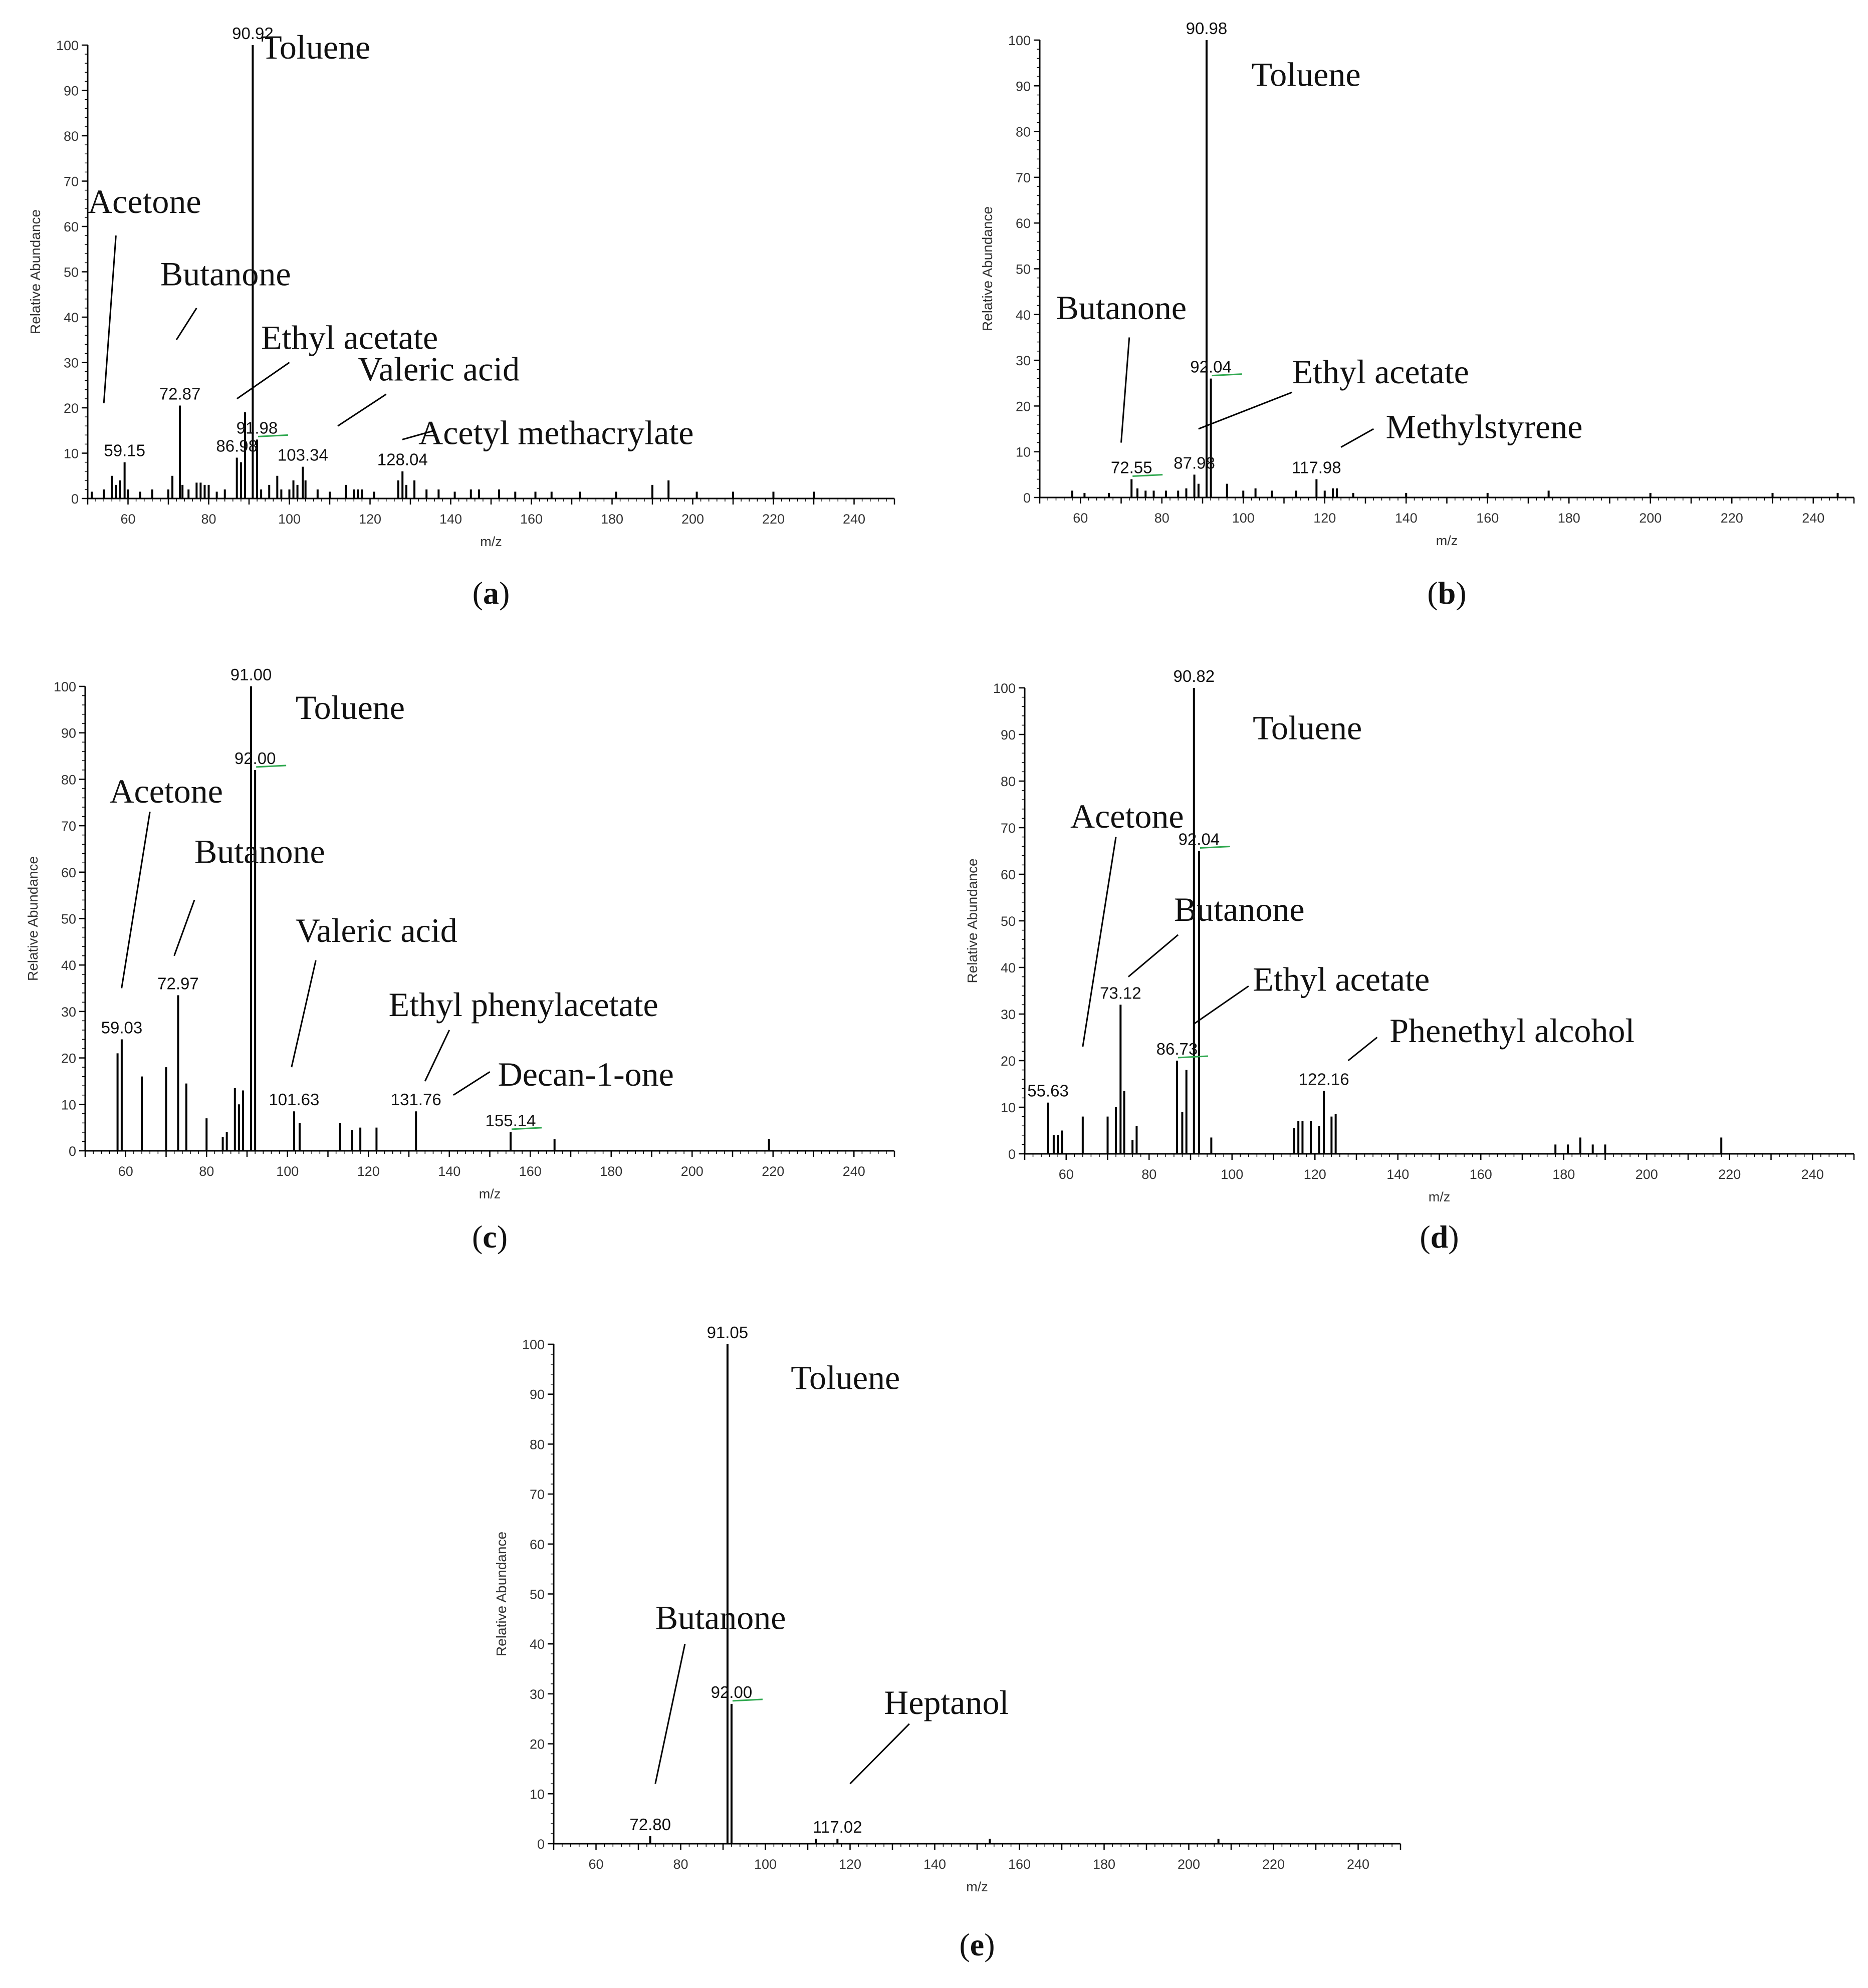  Describe the element at coordinates (773, 519) in the screenshot. I see `x-tick-label: 220` at that location.